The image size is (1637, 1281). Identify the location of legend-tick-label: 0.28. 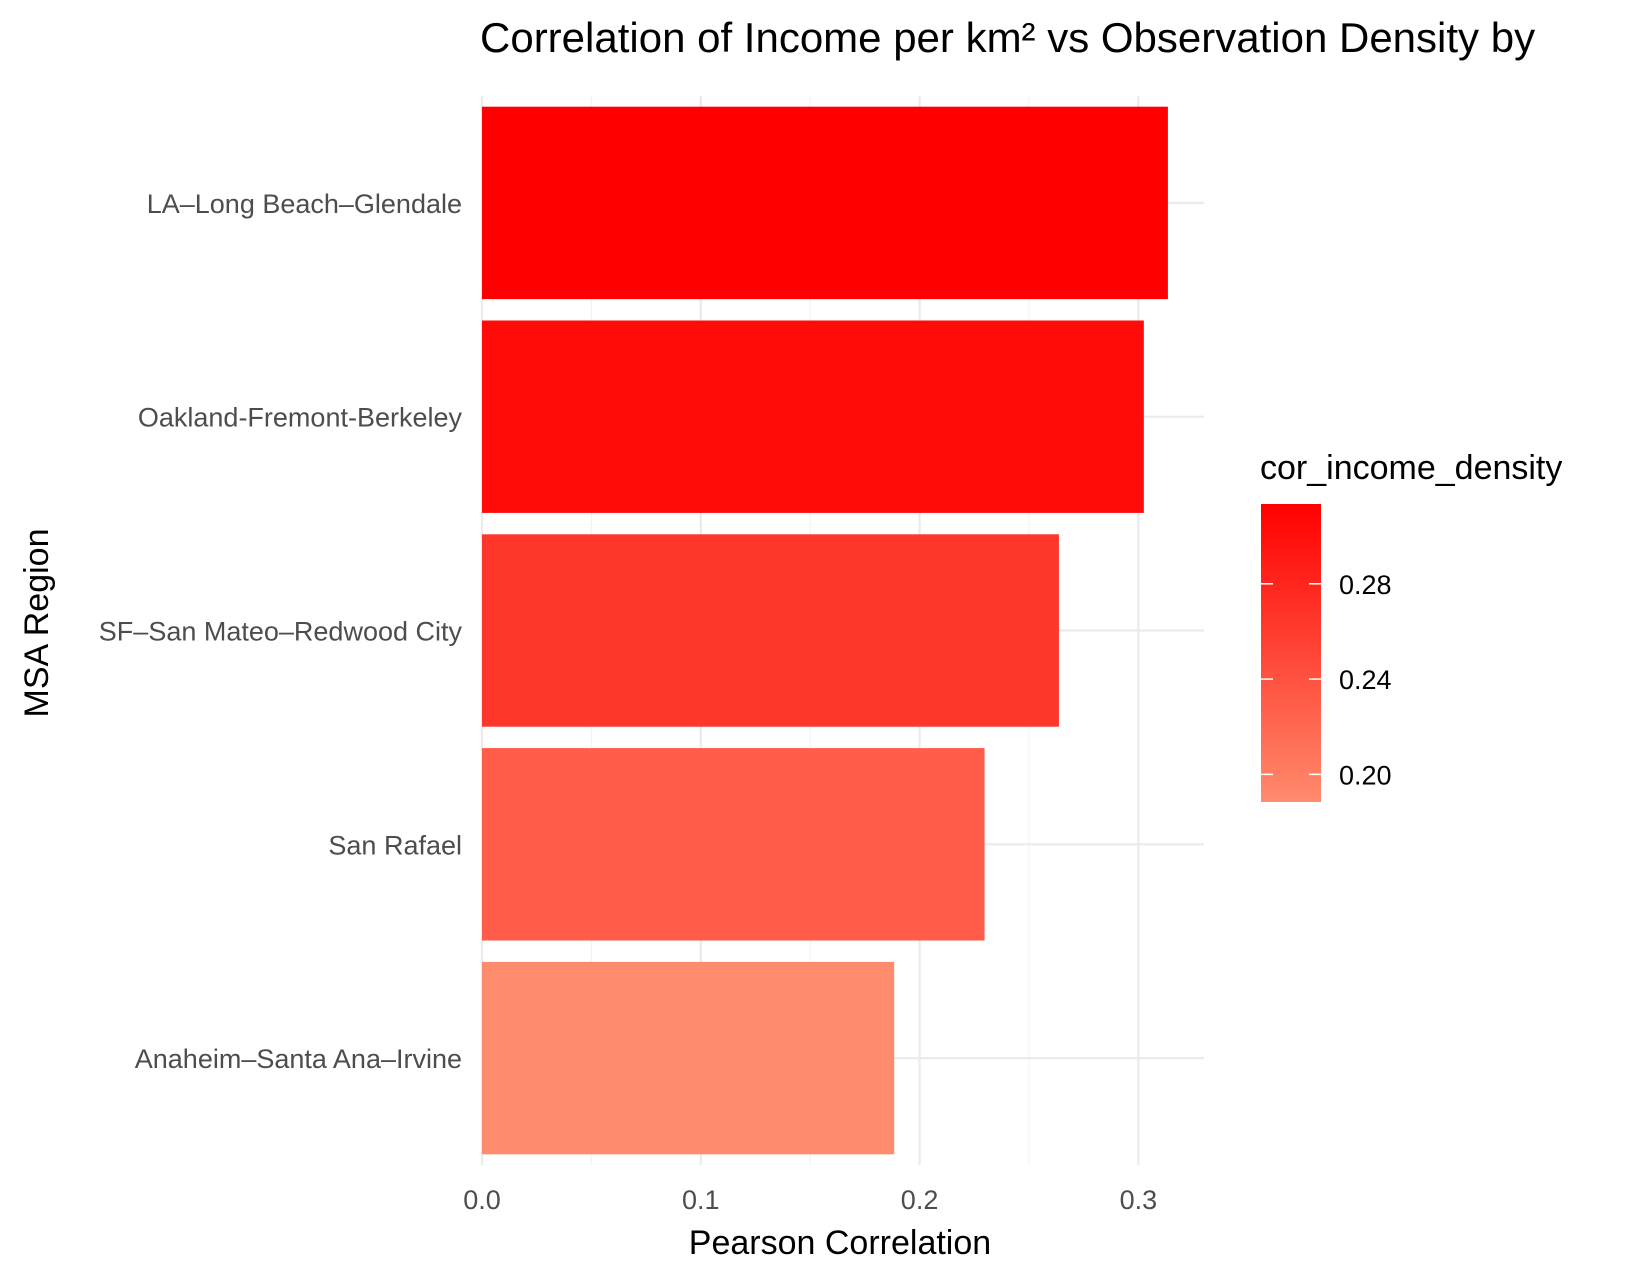
(1365, 585).